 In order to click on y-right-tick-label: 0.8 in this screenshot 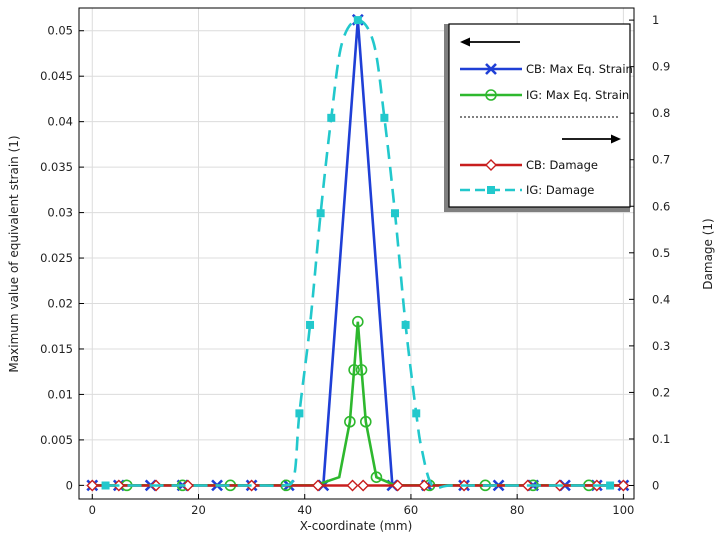, I will do `click(661, 113)`.